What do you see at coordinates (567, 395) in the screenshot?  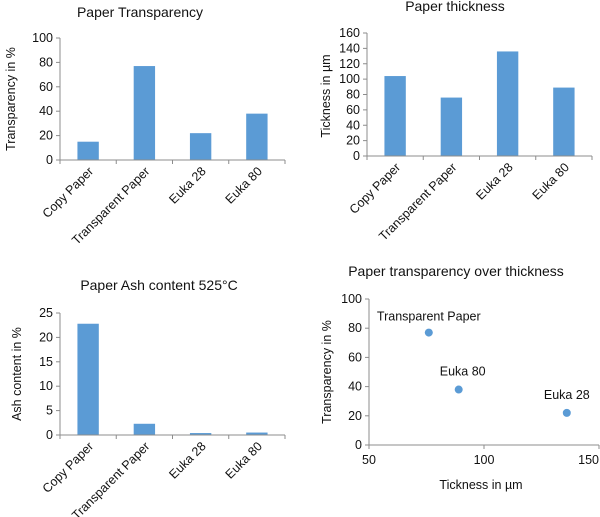 I see `point-label: Euka 28` at bounding box center [567, 395].